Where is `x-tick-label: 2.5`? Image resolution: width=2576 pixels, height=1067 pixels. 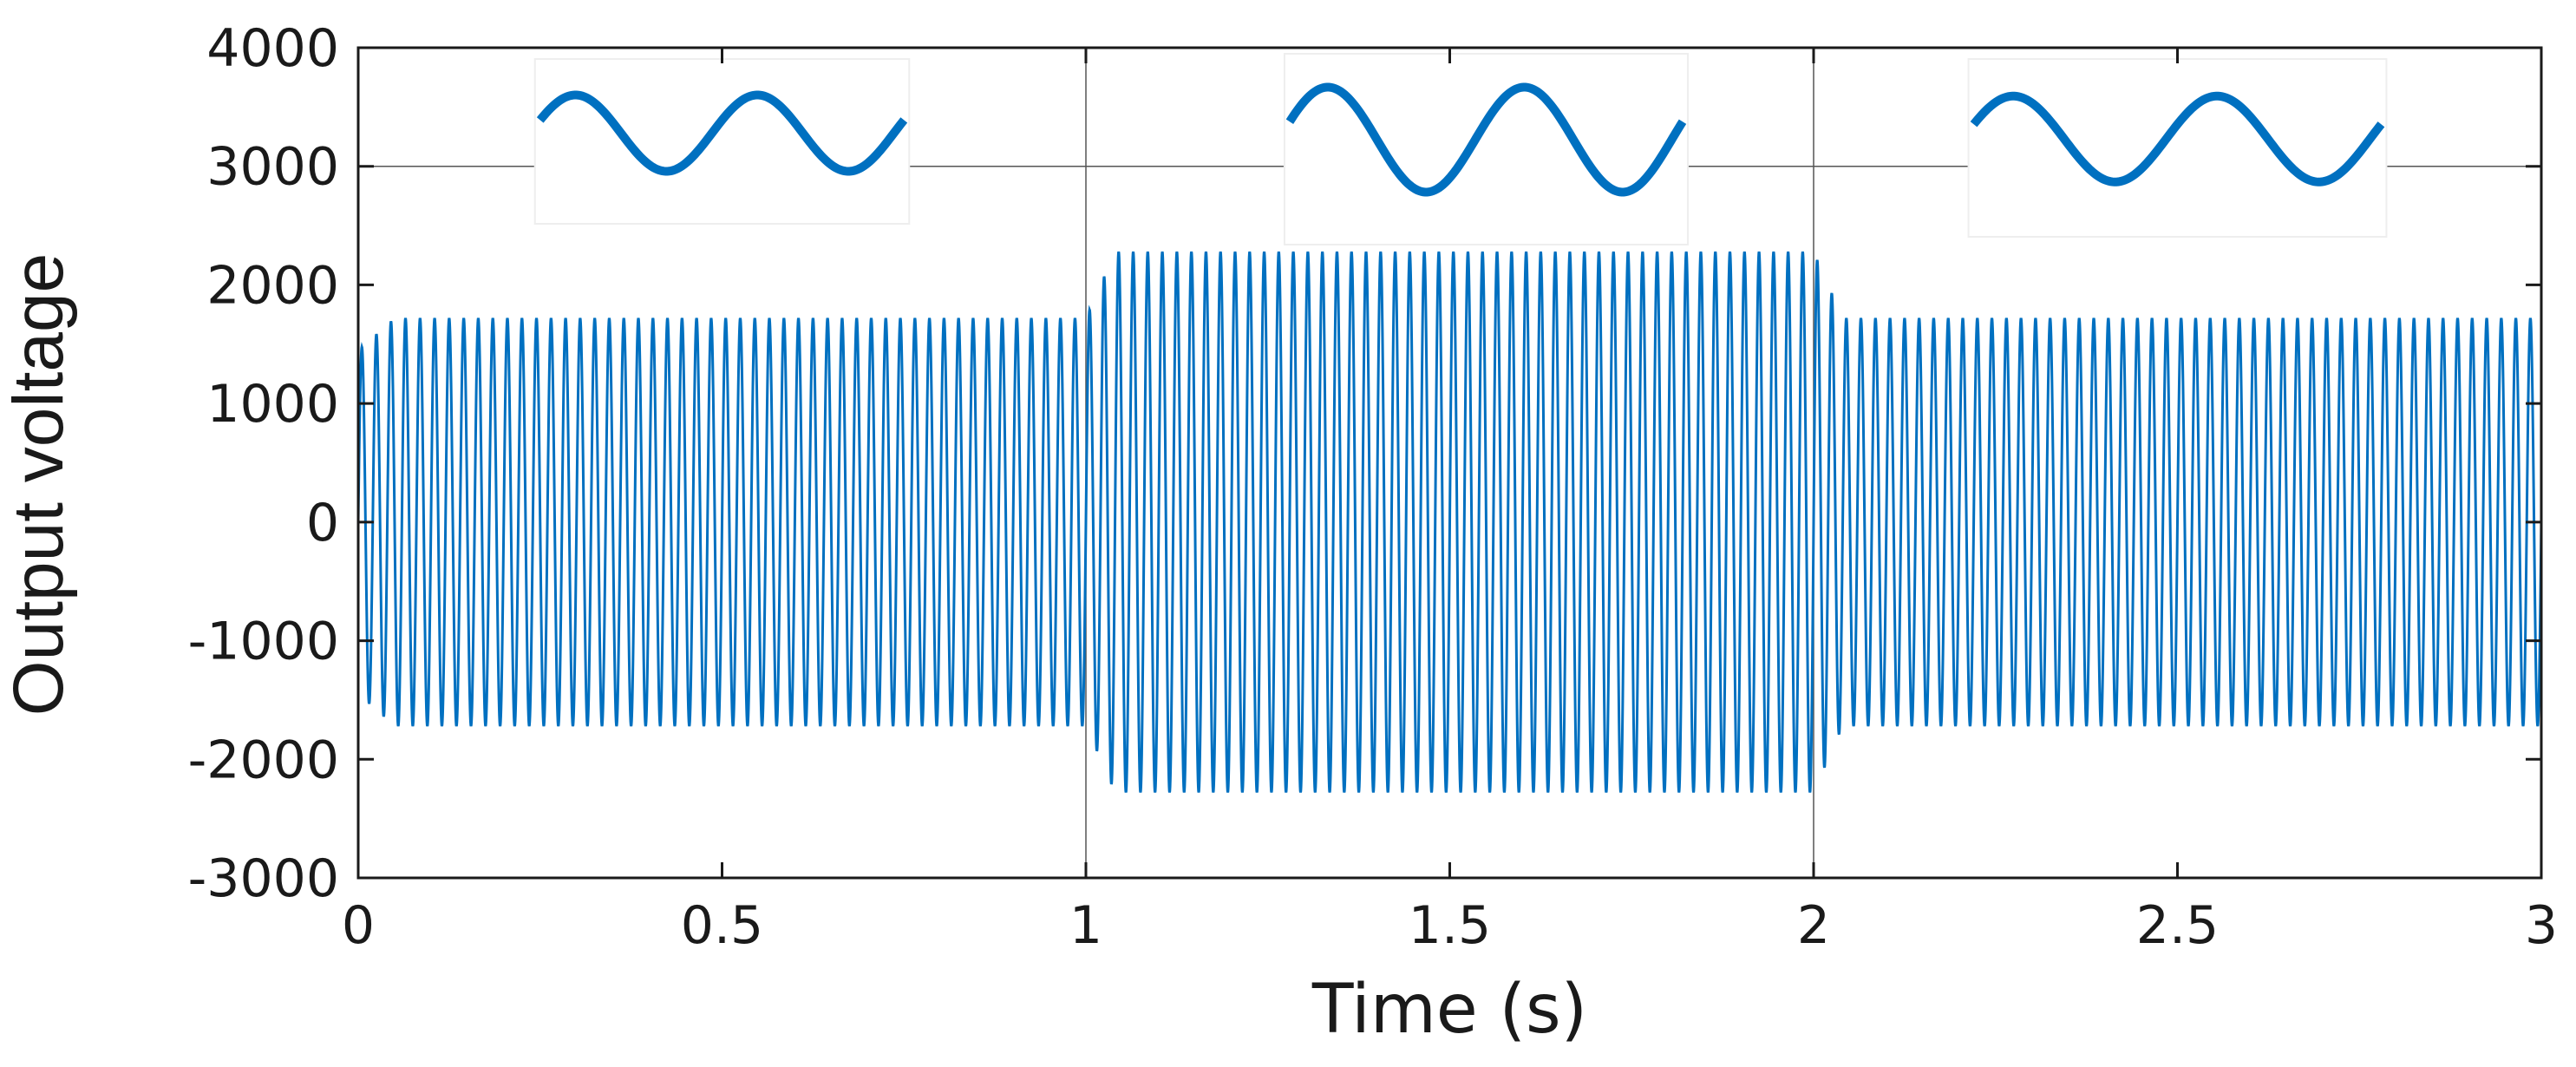 x-tick-label: 2.5 is located at coordinates (2177, 925).